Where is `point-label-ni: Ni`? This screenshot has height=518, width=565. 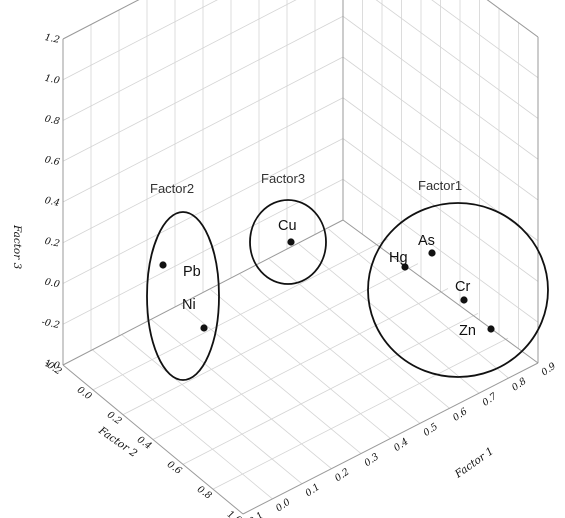
point-label-ni: Ni is located at coordinates (189, 305).